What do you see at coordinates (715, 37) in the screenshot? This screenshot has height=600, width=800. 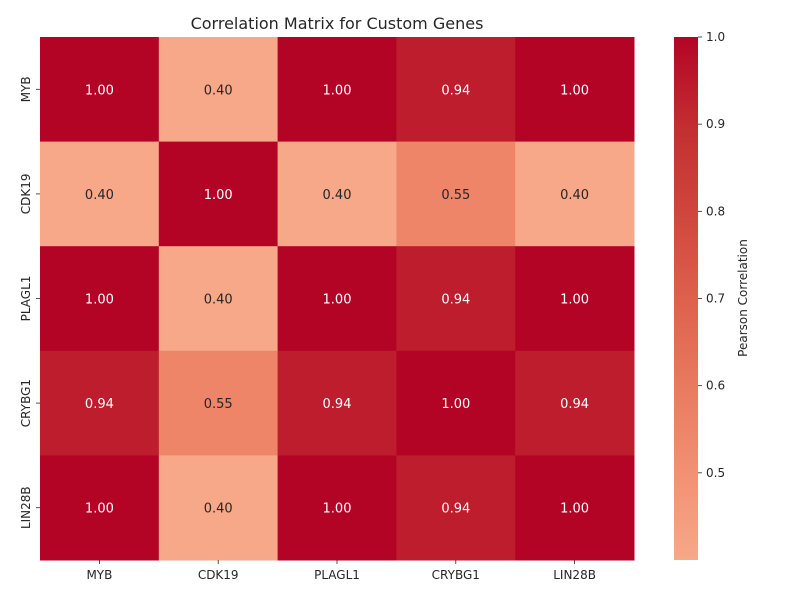 I see `colorbar-tick-label: 1.0` at bounding box center [715, 37].